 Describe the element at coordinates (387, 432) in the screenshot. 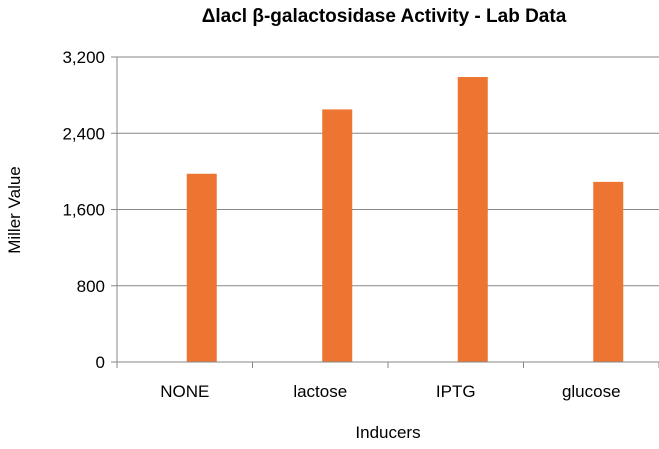

I see `x-axis-label: Inducers` at that location.